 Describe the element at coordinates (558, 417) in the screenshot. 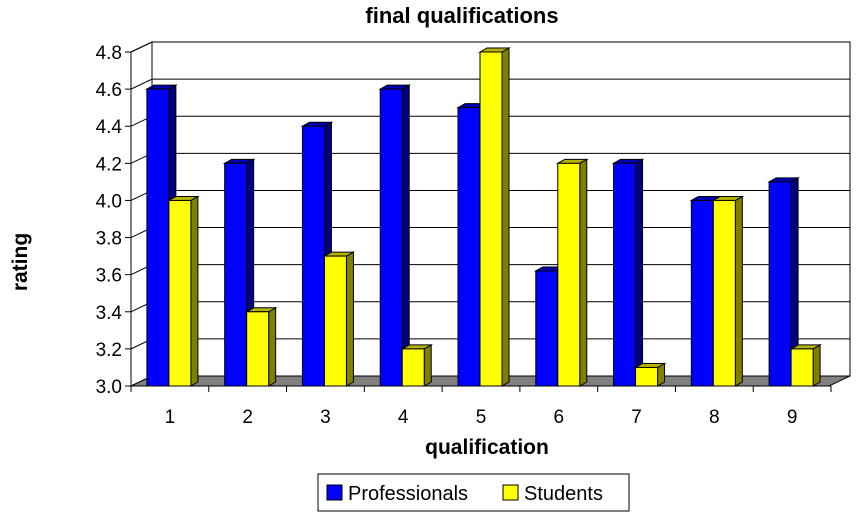

I see `x-tick-label: 6` at that location.